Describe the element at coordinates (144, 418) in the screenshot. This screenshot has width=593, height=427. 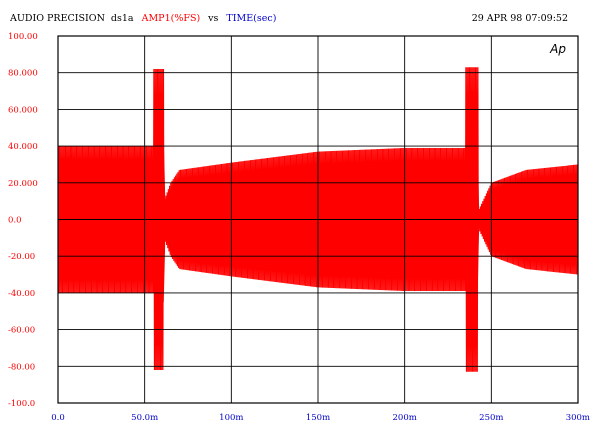
I see `x-tick-label: 50.0m` at that location.